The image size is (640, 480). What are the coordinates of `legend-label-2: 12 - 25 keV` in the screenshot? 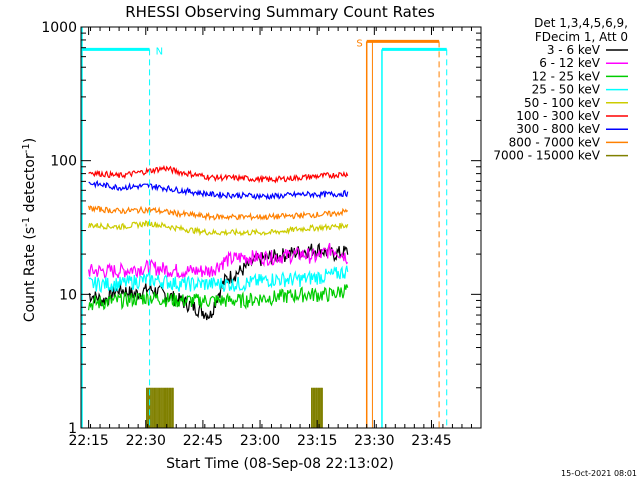 It's located at (566, 76).